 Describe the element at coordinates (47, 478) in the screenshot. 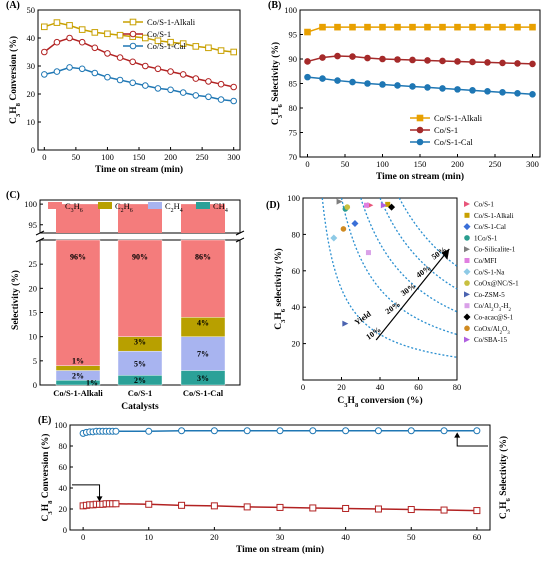

I see `y-axis-label: C3H8 Conversion (%)` at that location.